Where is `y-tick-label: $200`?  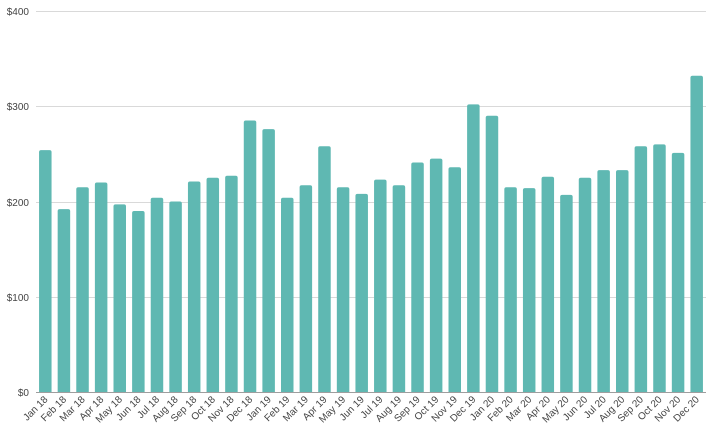 y-tick-label: $200 is located at coordinates (18, 203).